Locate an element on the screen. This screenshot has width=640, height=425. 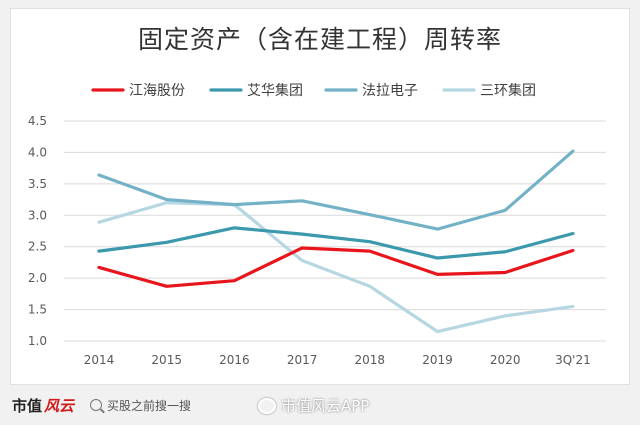
x-tick-label: 2019 is located at coordinates (437, 360).